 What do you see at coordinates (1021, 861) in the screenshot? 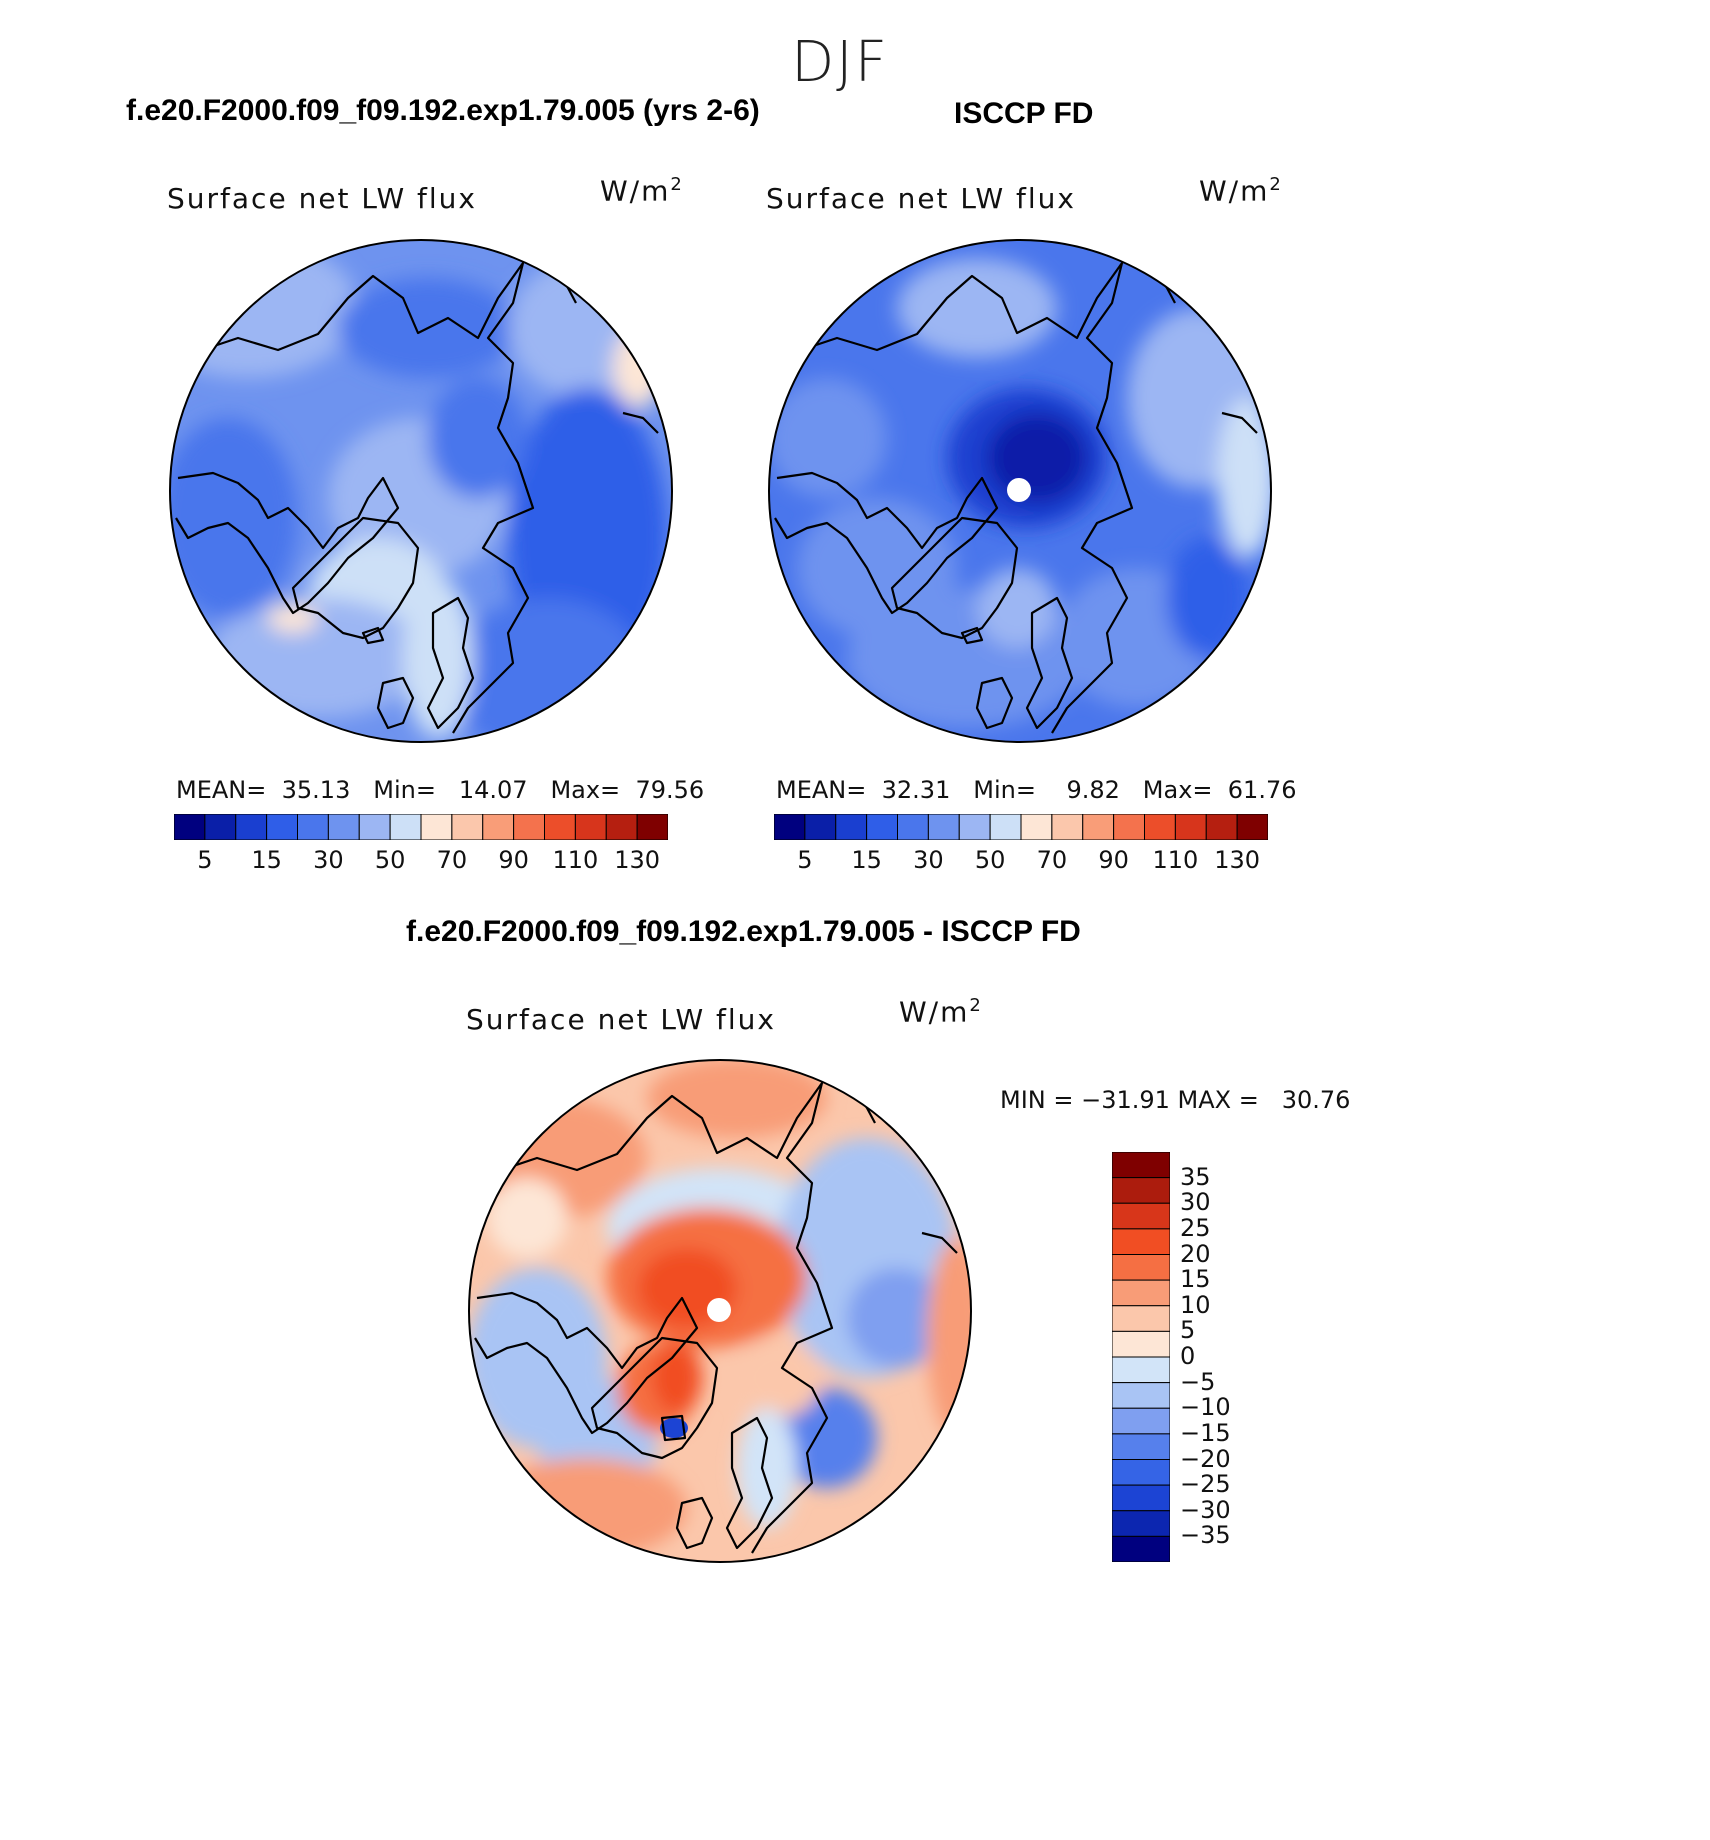
I see `obs-colorbar-ticks: 5 15 30 50 70 90 110 130` at bounding box center [1021, 861].